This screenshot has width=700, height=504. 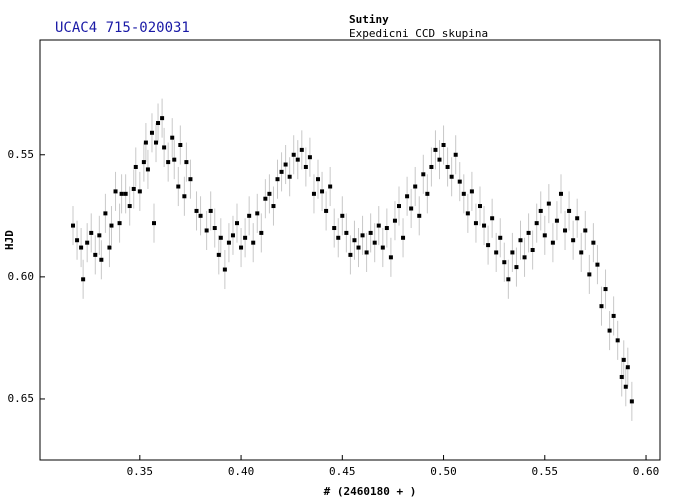 What do you see at coordinates (21, 276) in the screenshot?
I see `y-tick-label: 0.60` at bounding box center [21, 276].